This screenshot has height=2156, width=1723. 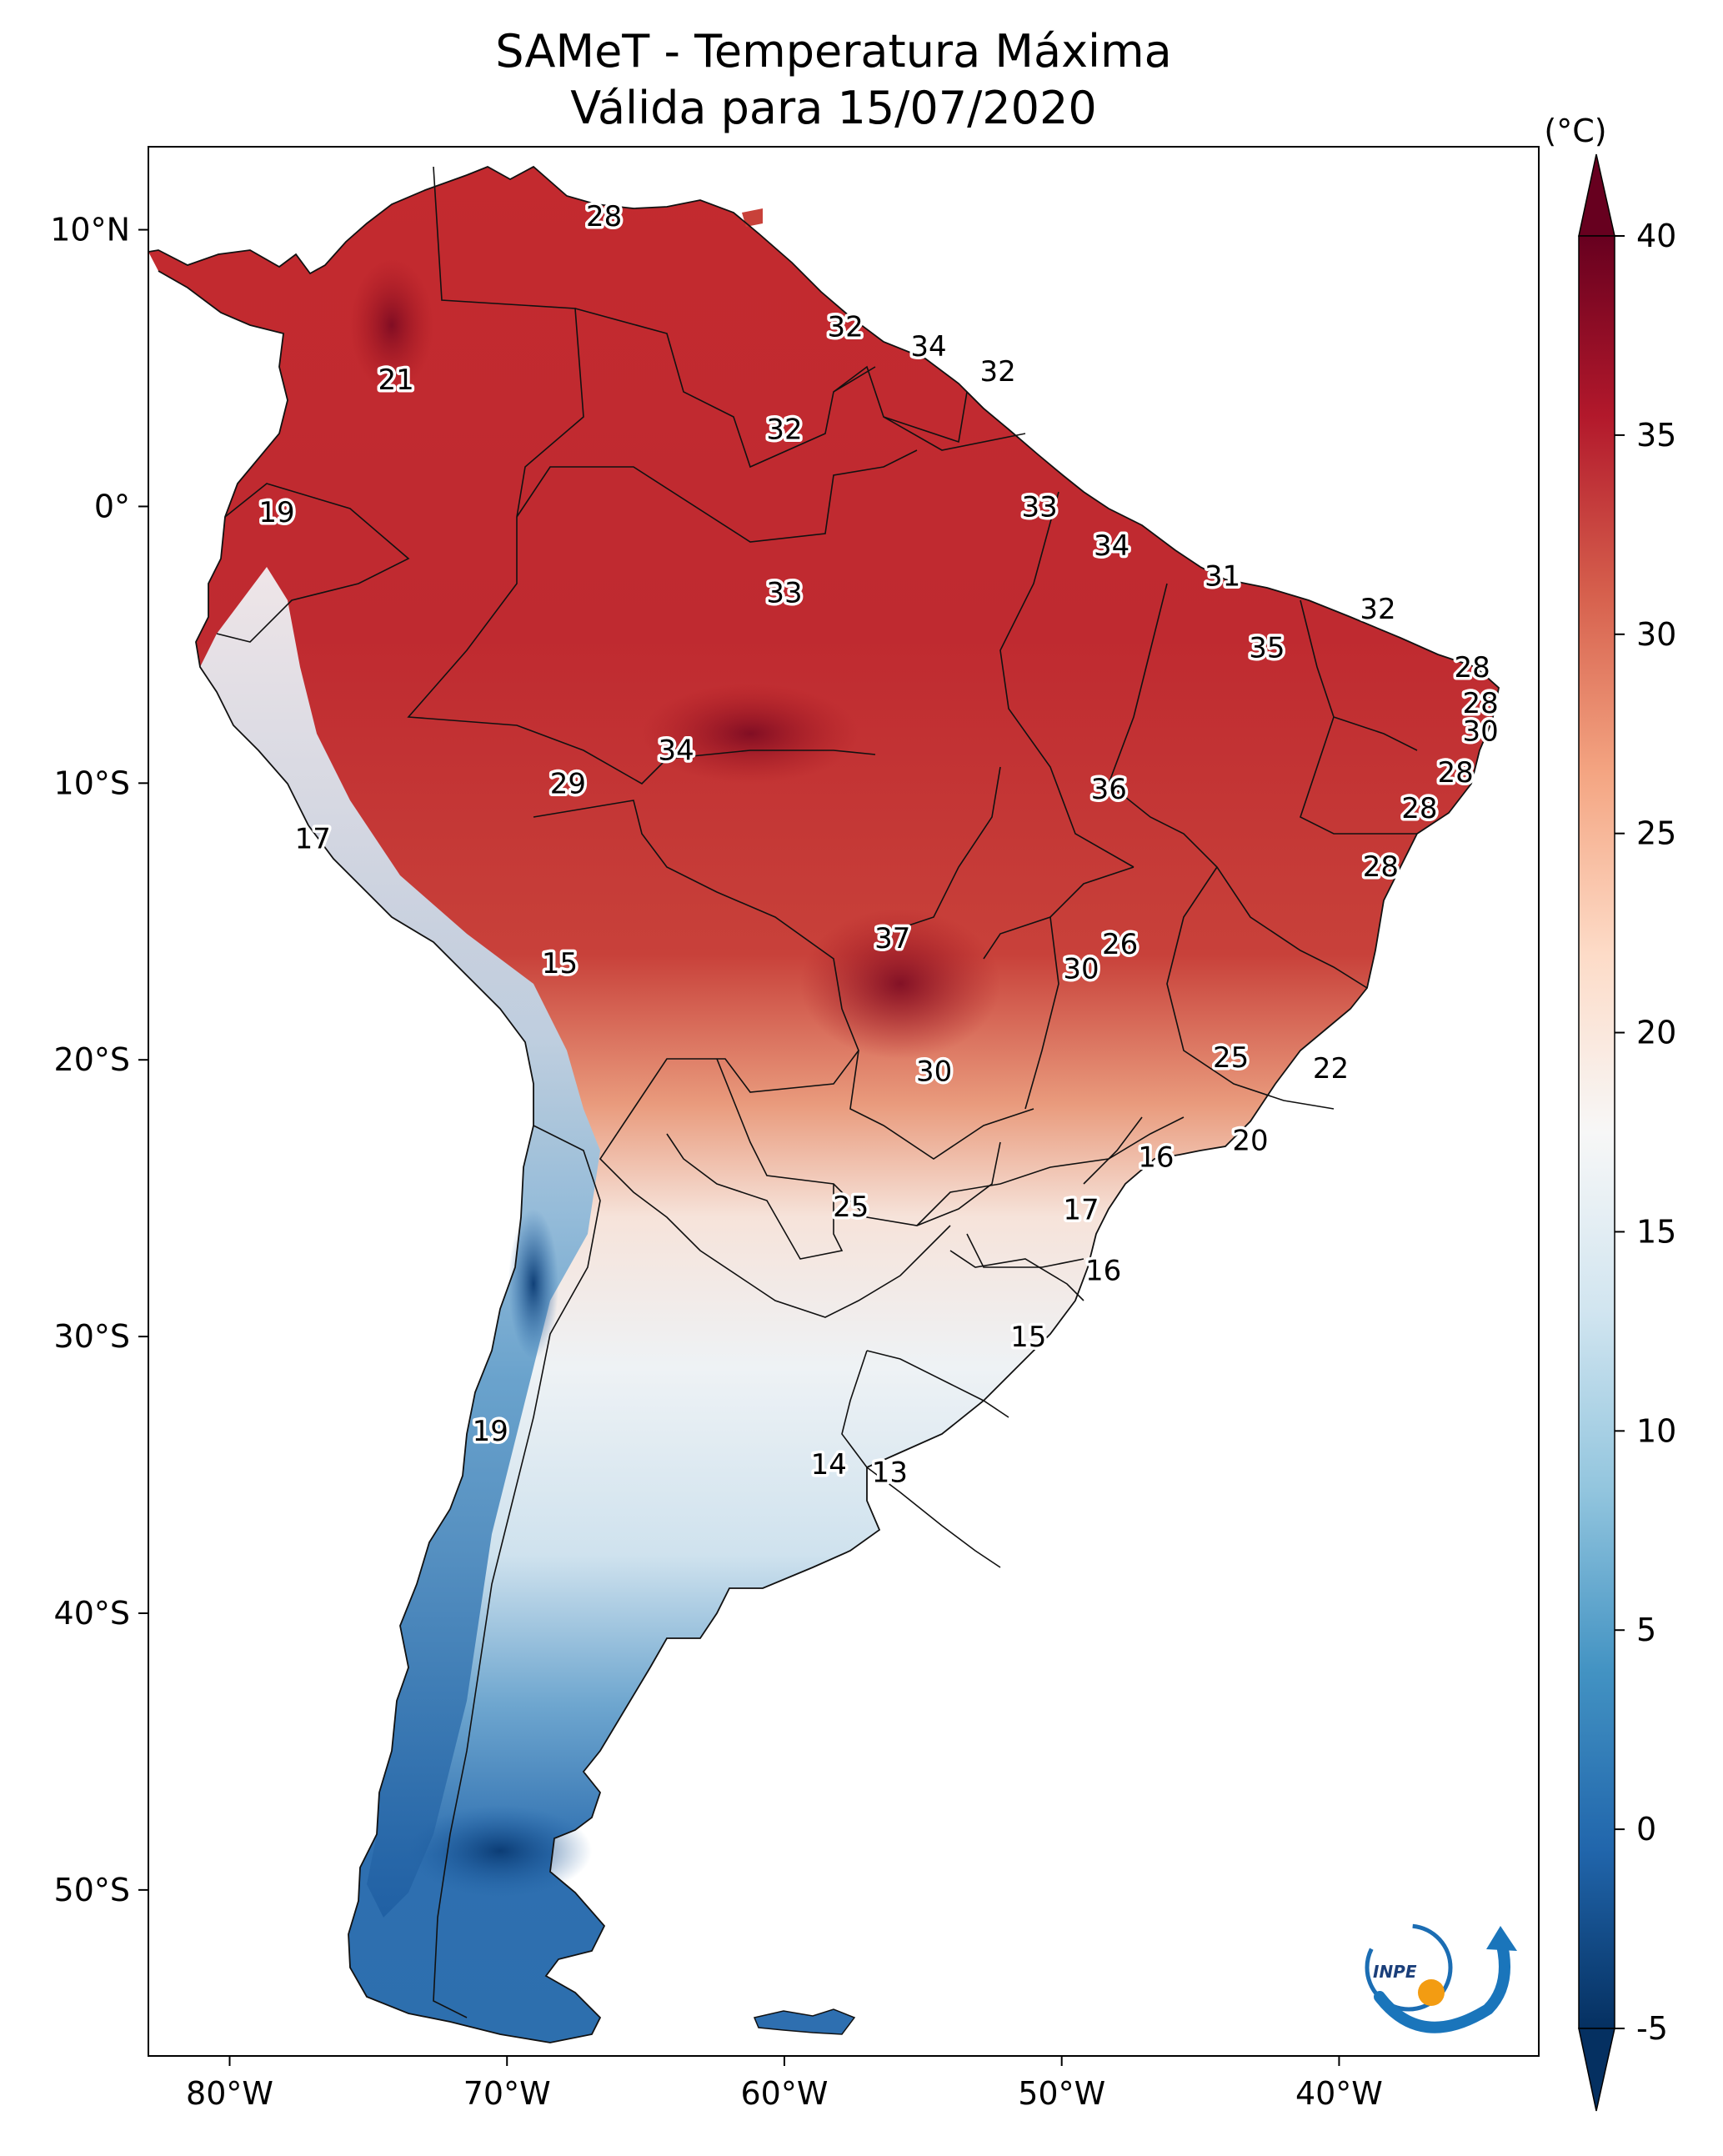 I want to click on title-line-1: SAMeT - Temperatura Máxima, so click(x=833, y=51).